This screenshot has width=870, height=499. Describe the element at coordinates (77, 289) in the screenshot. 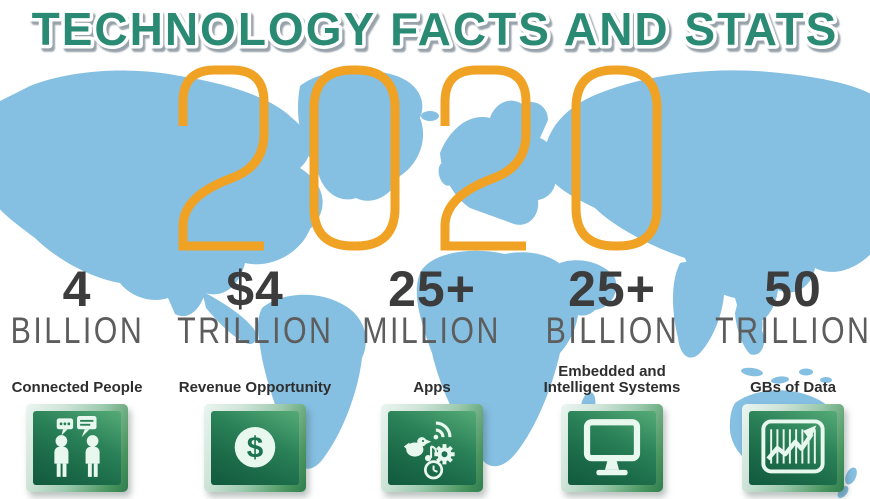

I see `stat-value: 4` at that location.